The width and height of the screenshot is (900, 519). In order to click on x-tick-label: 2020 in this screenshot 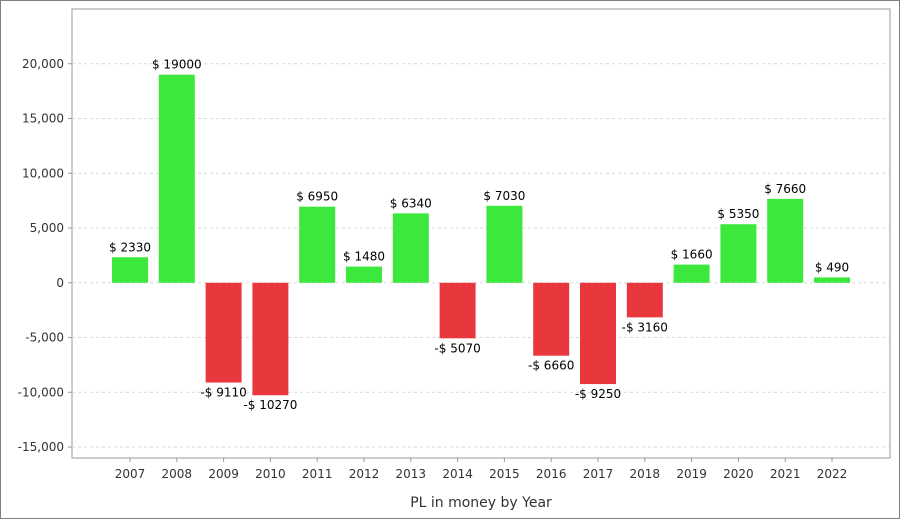, I will do `click(738, 474)`.